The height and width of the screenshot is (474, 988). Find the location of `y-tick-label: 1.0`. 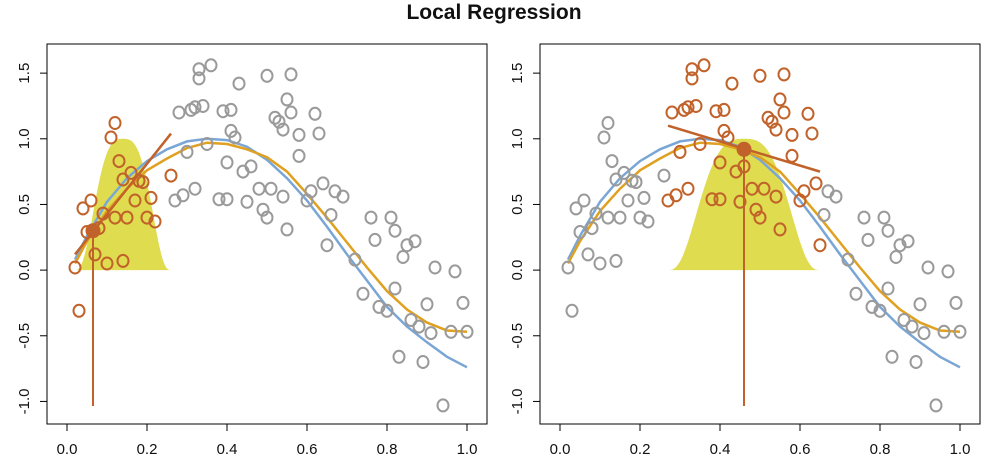

y-tick-label: 1.0 is located at coordinates (517, 138).